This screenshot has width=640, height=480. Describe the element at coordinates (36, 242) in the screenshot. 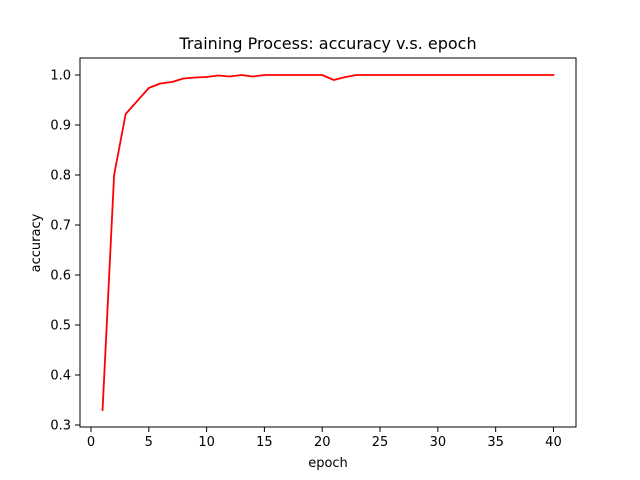

I see `y-axis-label: accuracy` at that location.